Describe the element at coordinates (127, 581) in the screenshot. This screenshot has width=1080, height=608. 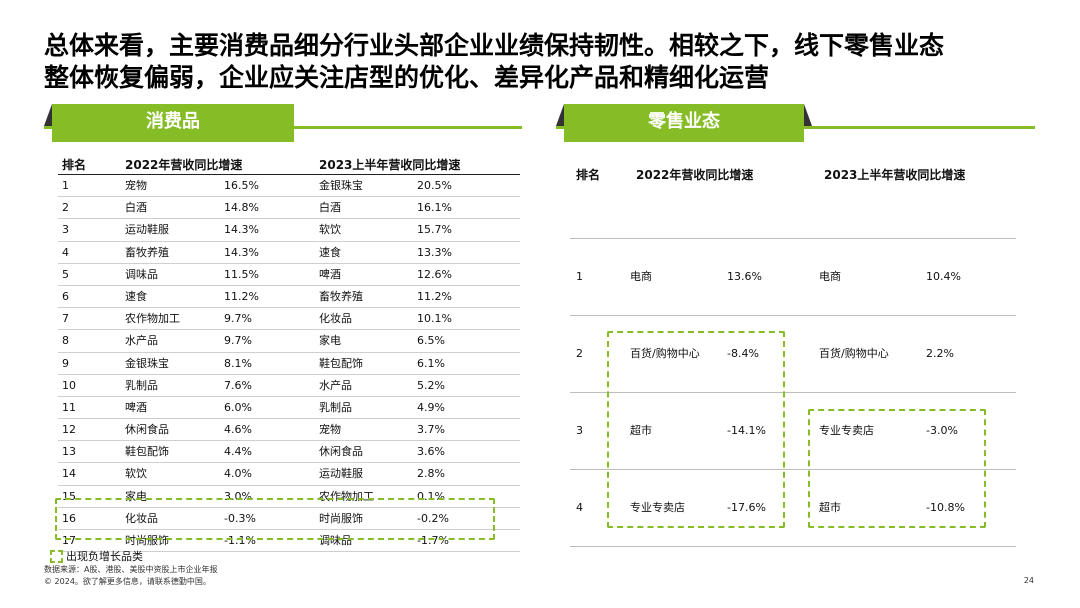
I see `copyright: © 2024。欲了解更多信息，请联系德勤中国。` at that location.